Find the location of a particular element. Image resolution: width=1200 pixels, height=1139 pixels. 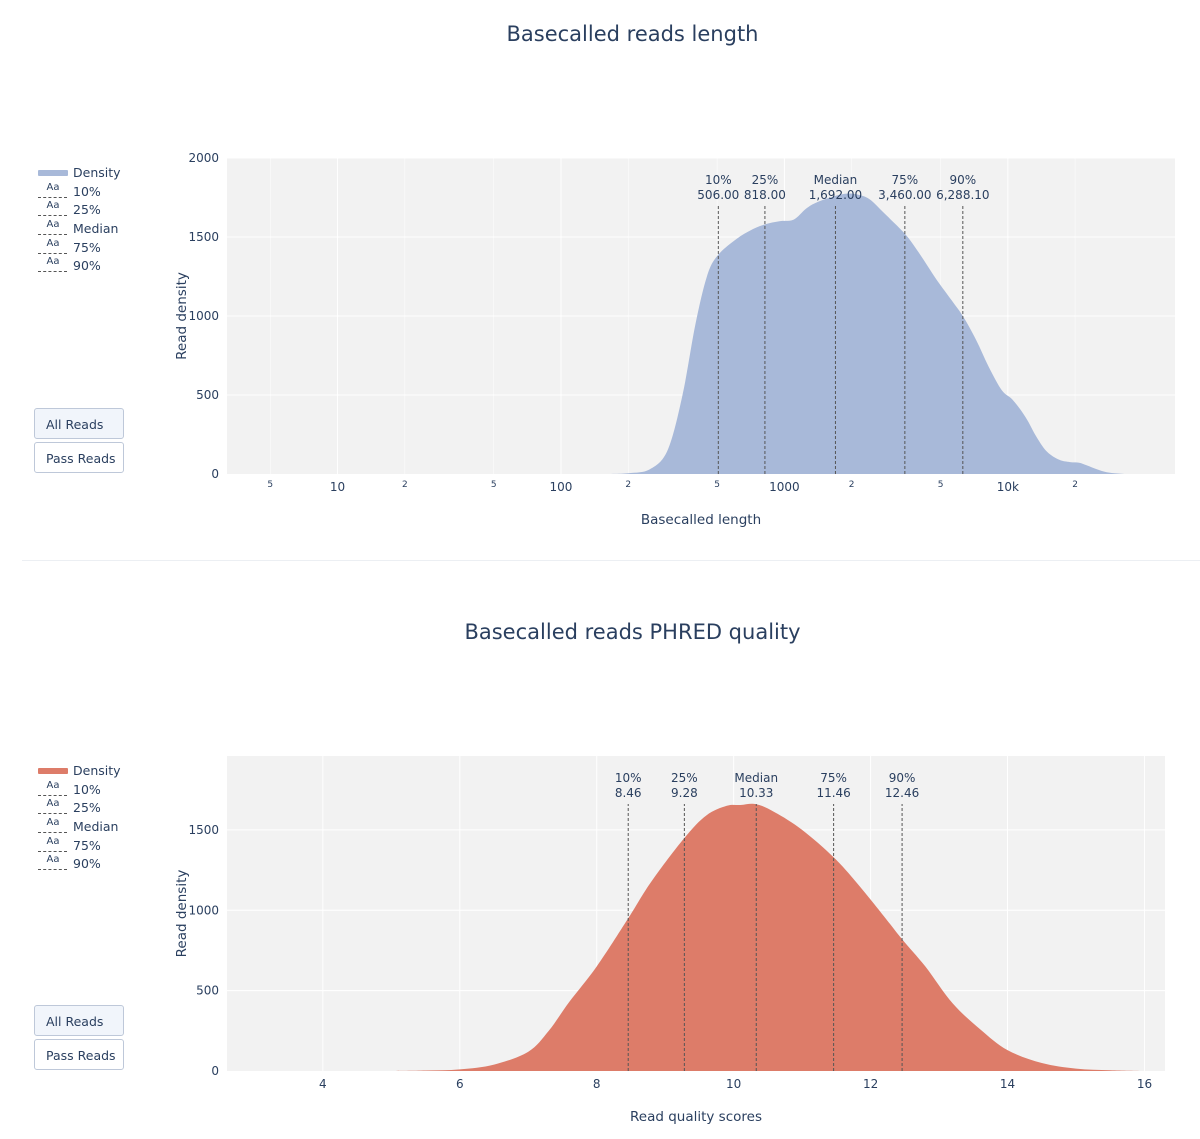

x-tick-label: 1000 is located at coordinates (784, 487).